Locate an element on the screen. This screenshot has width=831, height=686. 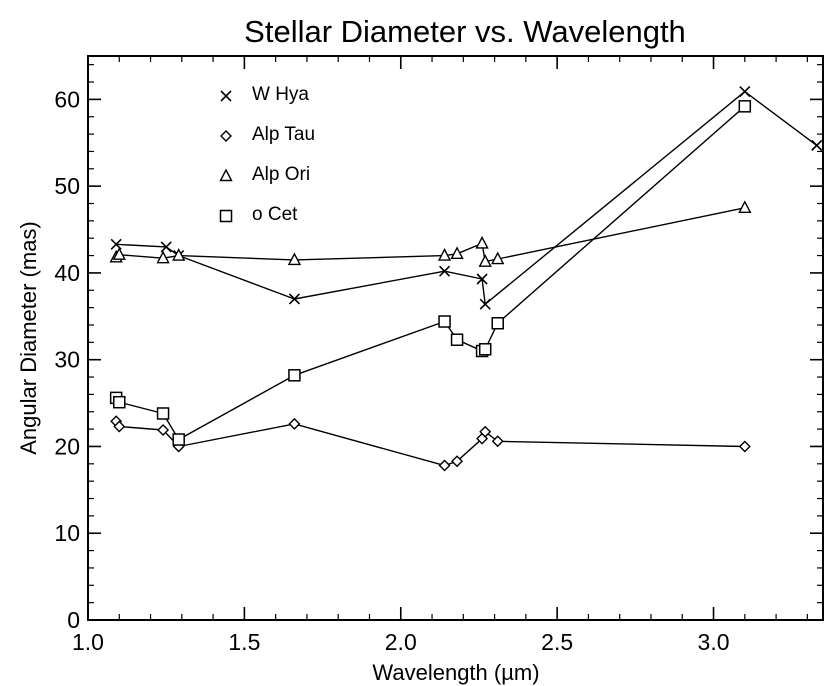
legend-label-alp-ori: Alp Ori is located at coordinates (281, 174).